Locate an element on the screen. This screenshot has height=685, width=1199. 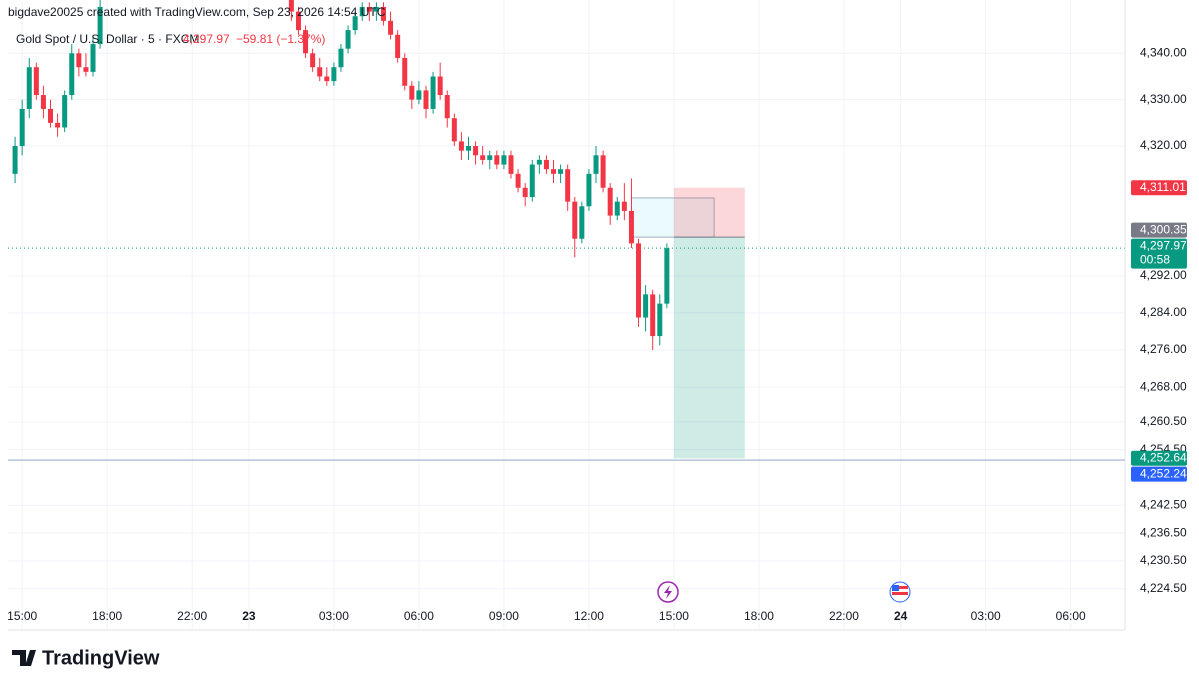
x-tick-label: 18:00 is located at coordinates (107, 616).